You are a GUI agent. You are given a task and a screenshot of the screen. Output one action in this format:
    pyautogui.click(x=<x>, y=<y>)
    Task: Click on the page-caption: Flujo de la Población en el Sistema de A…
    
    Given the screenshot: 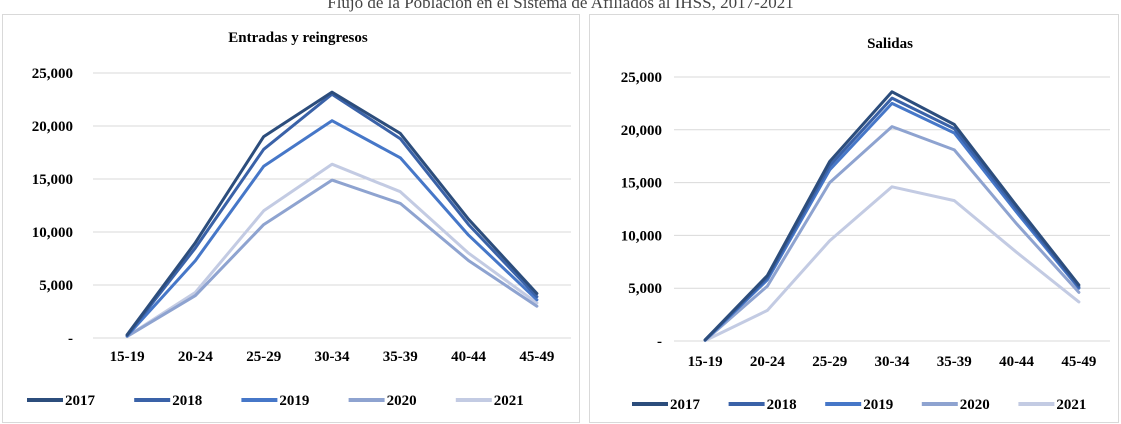 What is the action you would take?
    pyautogui.click(x=560, y=6)
    